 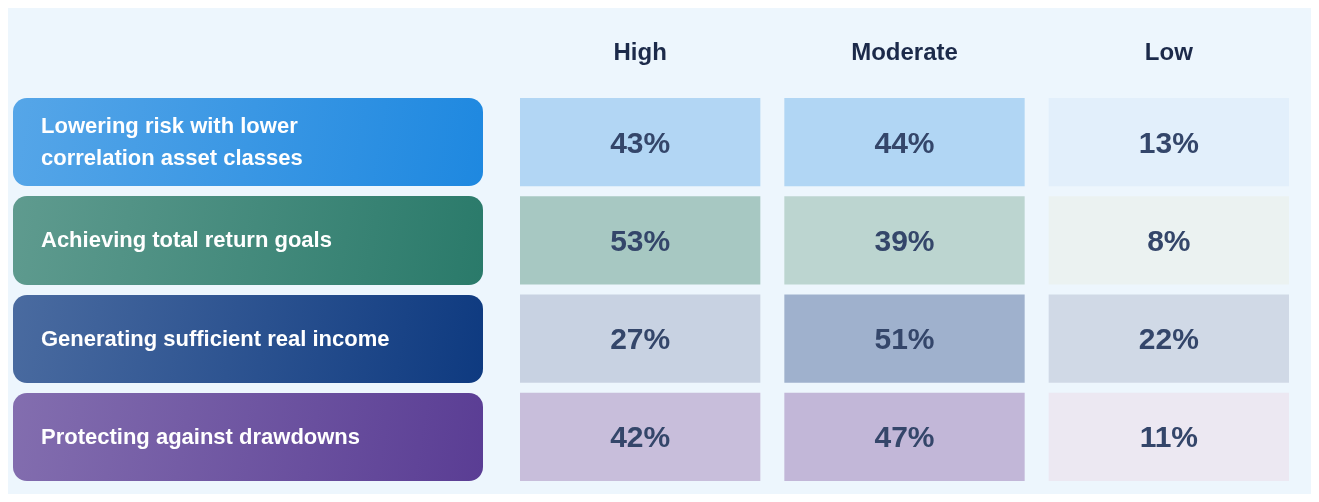 What do you see at coordinates (904, 339) in the screenshot?
I see `data-label: 51%` at bounding box center [904, 339].